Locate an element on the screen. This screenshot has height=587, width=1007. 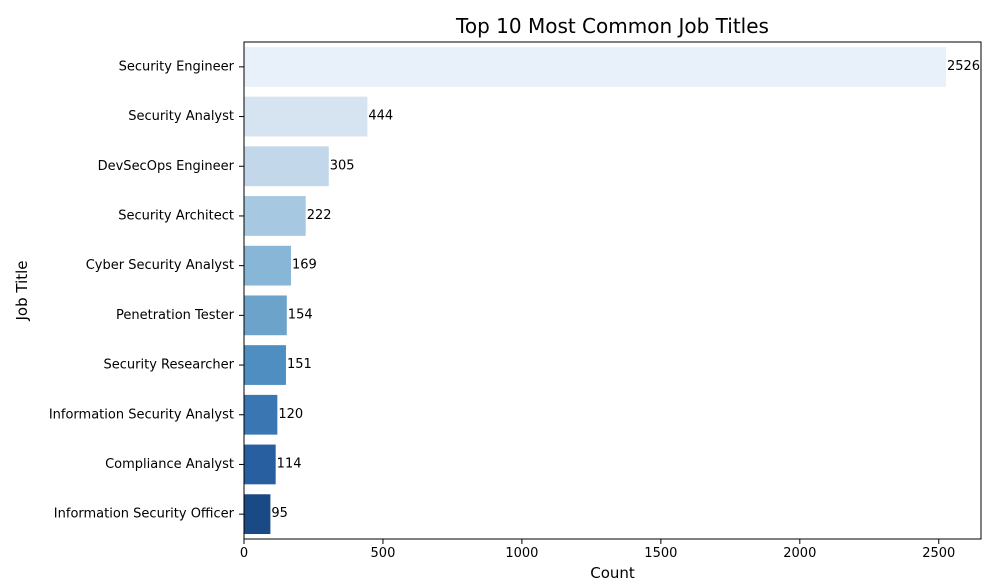
bar-security-engineer is located at coordinates (595, 66).